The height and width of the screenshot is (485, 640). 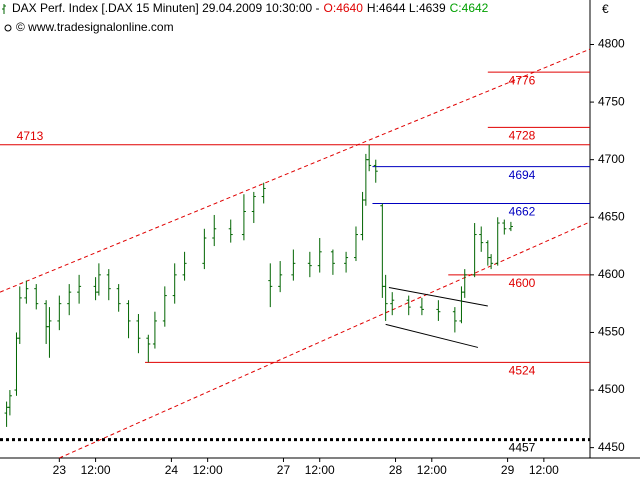 I want to click on source: © www.tradesignalonline.com, so click(x=95, y=27).